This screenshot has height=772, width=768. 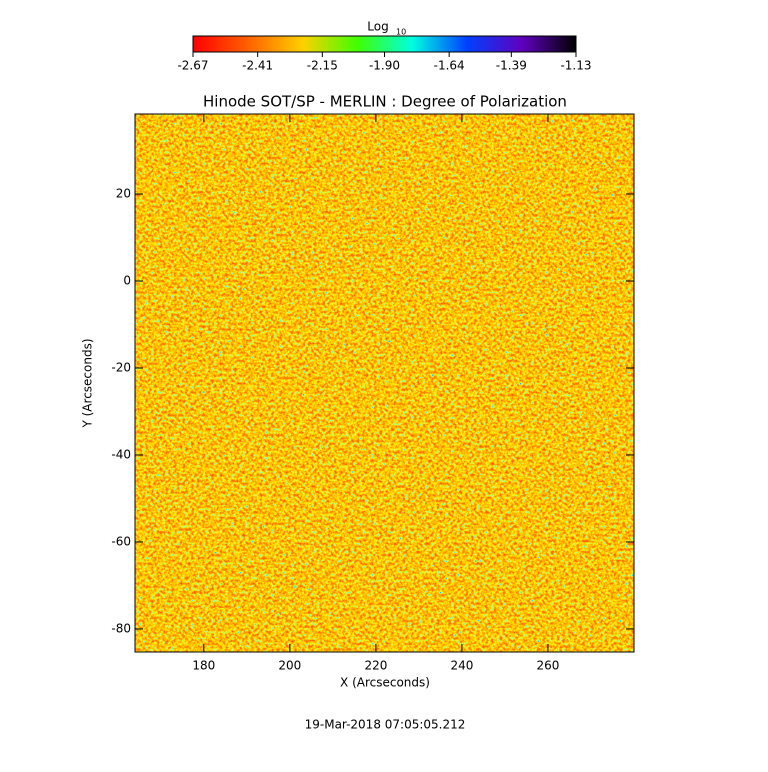 What do you see at coordinates (375, 666) in the screenshot?
I see `x-tick-label: 220` at bounding box center [375, 666].